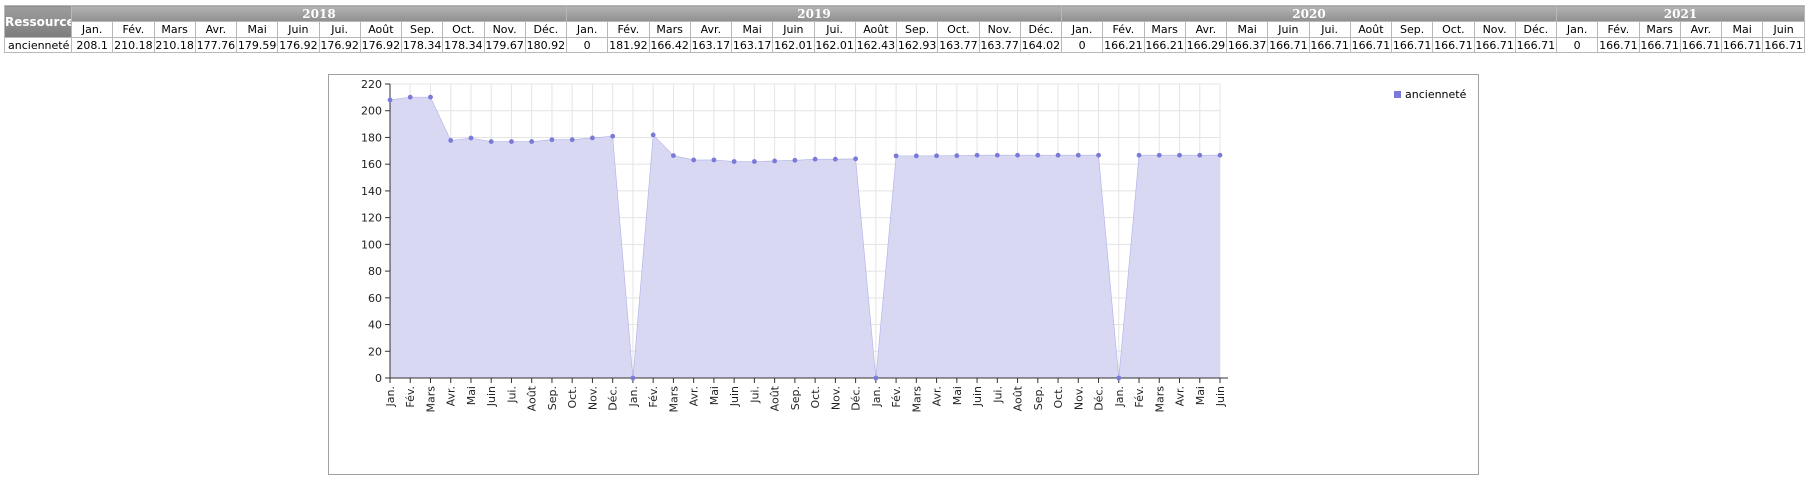 Image resolution: width=1813 pixels, height=495 pixels. Describe the element at coordinates (1041, 45) in the screenshot. I see `table-cell: 164.02` at that location.